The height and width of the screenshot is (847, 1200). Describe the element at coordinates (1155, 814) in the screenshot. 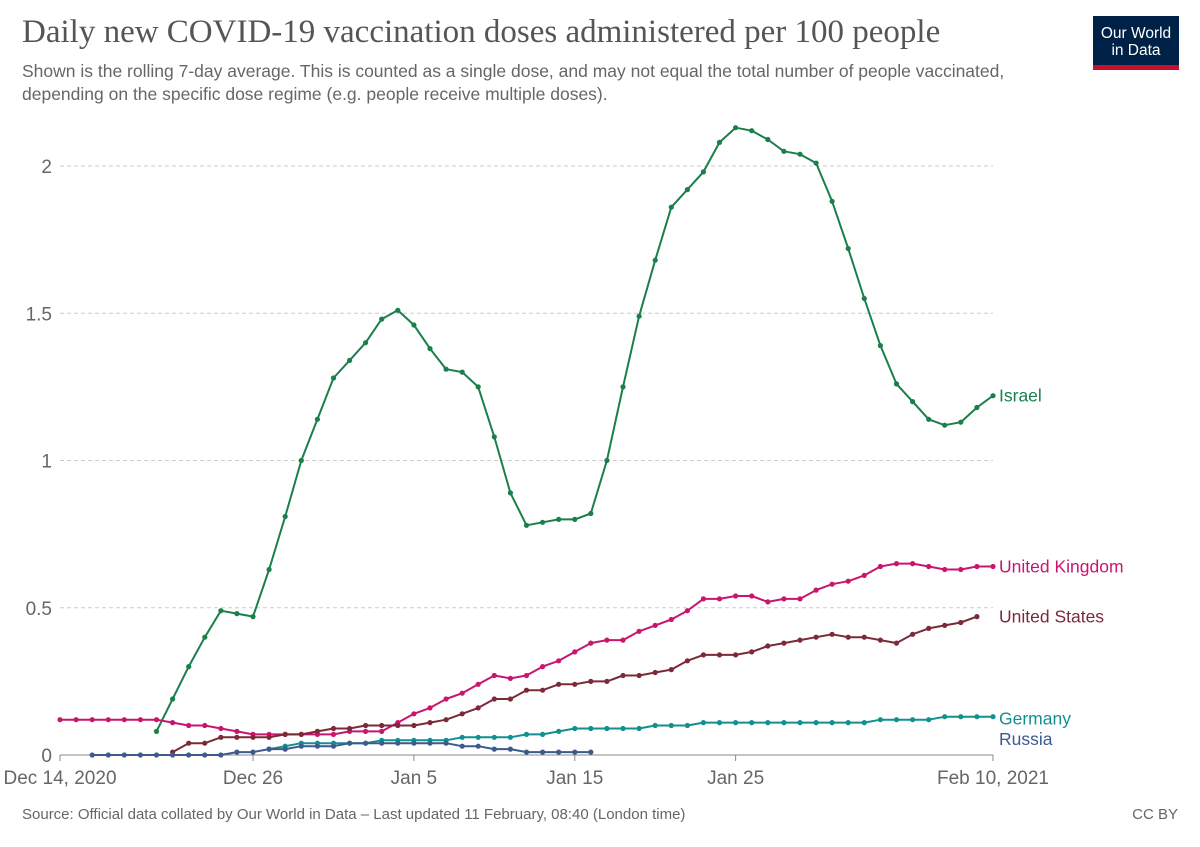

I see `license-link: CC BY` at that location.